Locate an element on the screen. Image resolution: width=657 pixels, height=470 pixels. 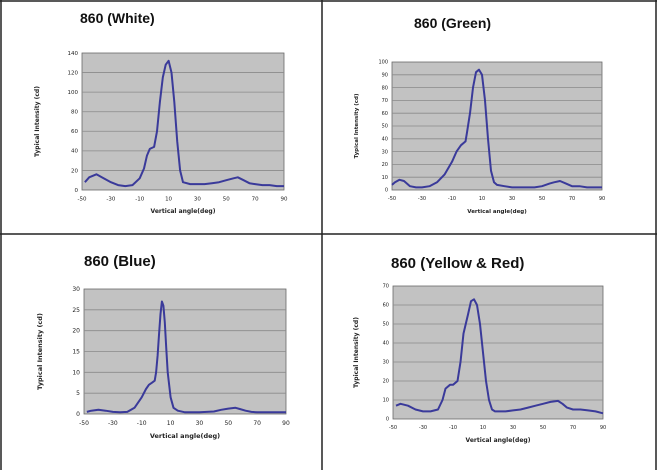
y-tick-label: 120 is located at coordinates (73, 73).